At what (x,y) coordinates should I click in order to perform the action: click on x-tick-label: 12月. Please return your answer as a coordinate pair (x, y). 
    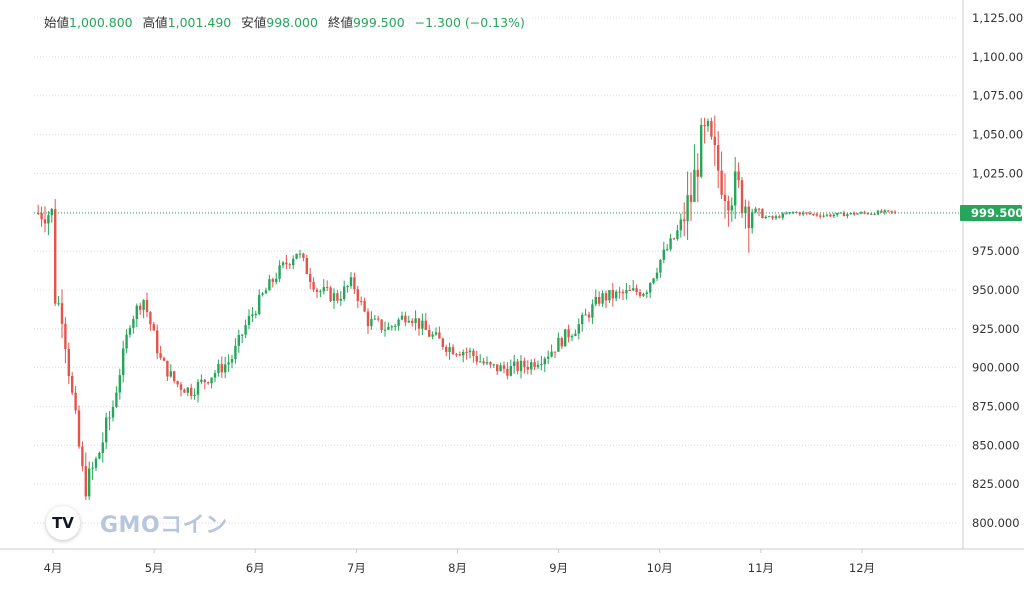
    Looking at the image, I should click on (862, 568).